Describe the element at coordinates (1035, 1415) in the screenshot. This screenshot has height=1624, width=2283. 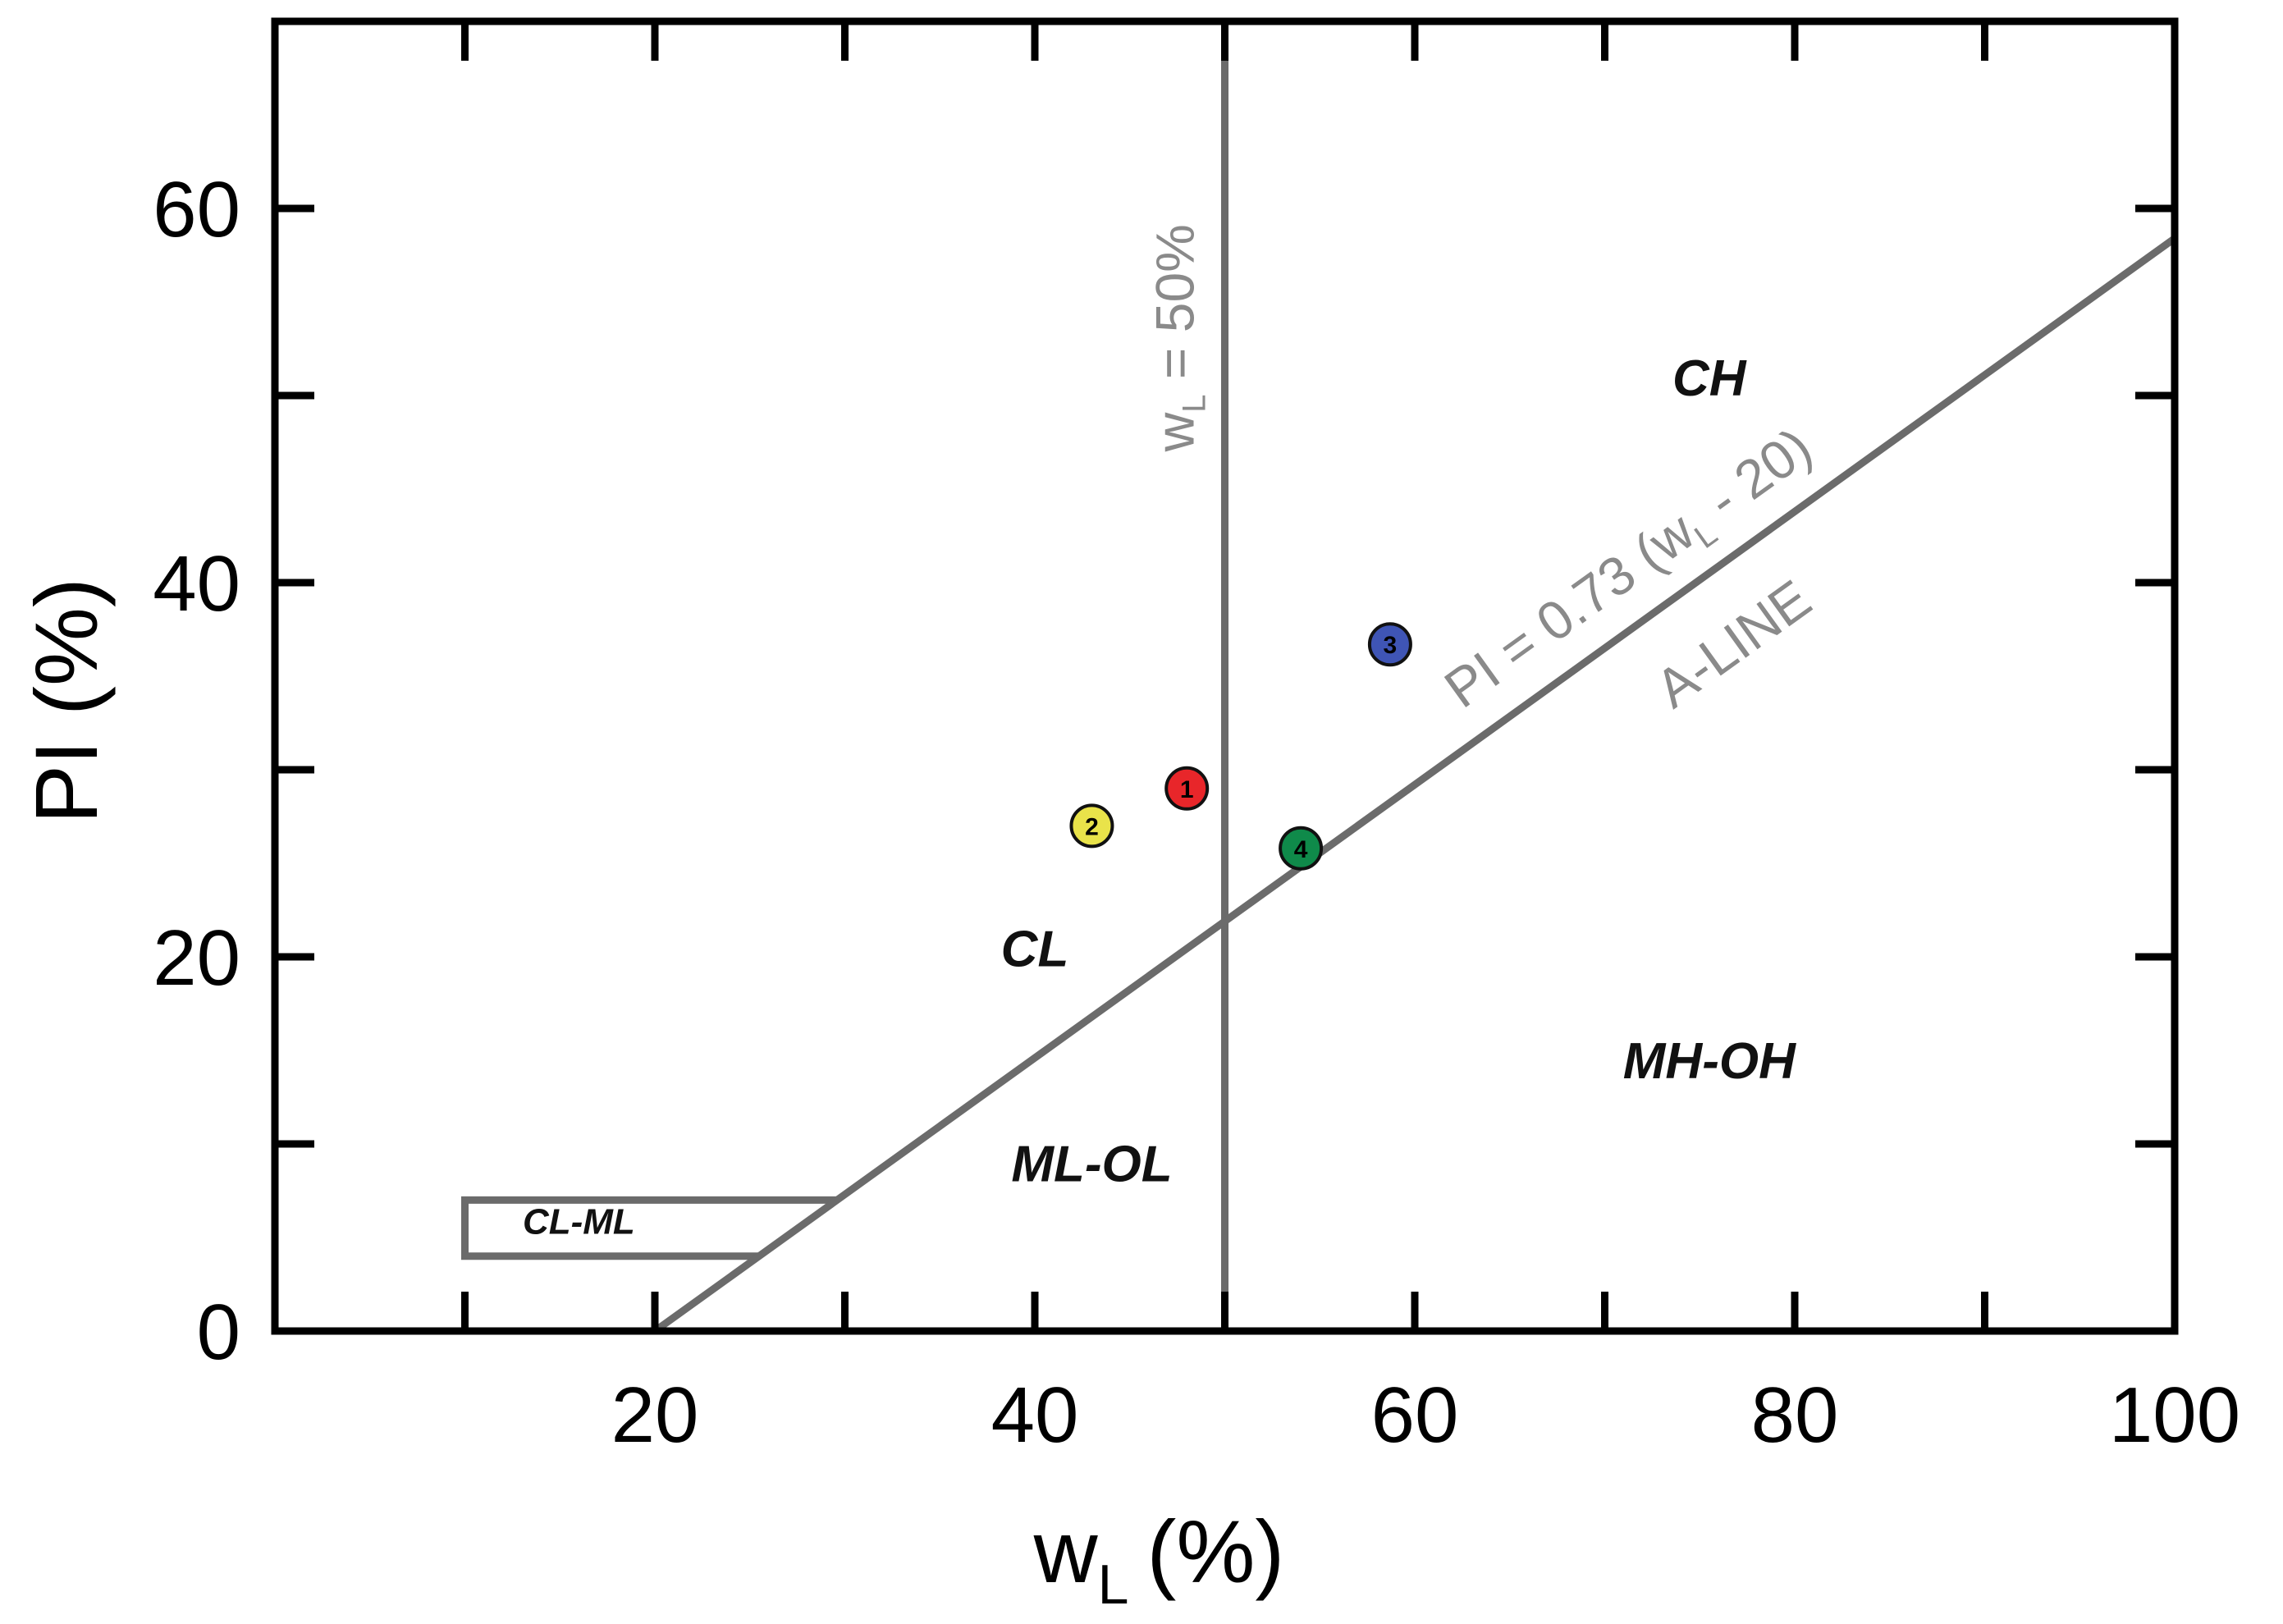
I see `x-tick-label: 40` at that location.